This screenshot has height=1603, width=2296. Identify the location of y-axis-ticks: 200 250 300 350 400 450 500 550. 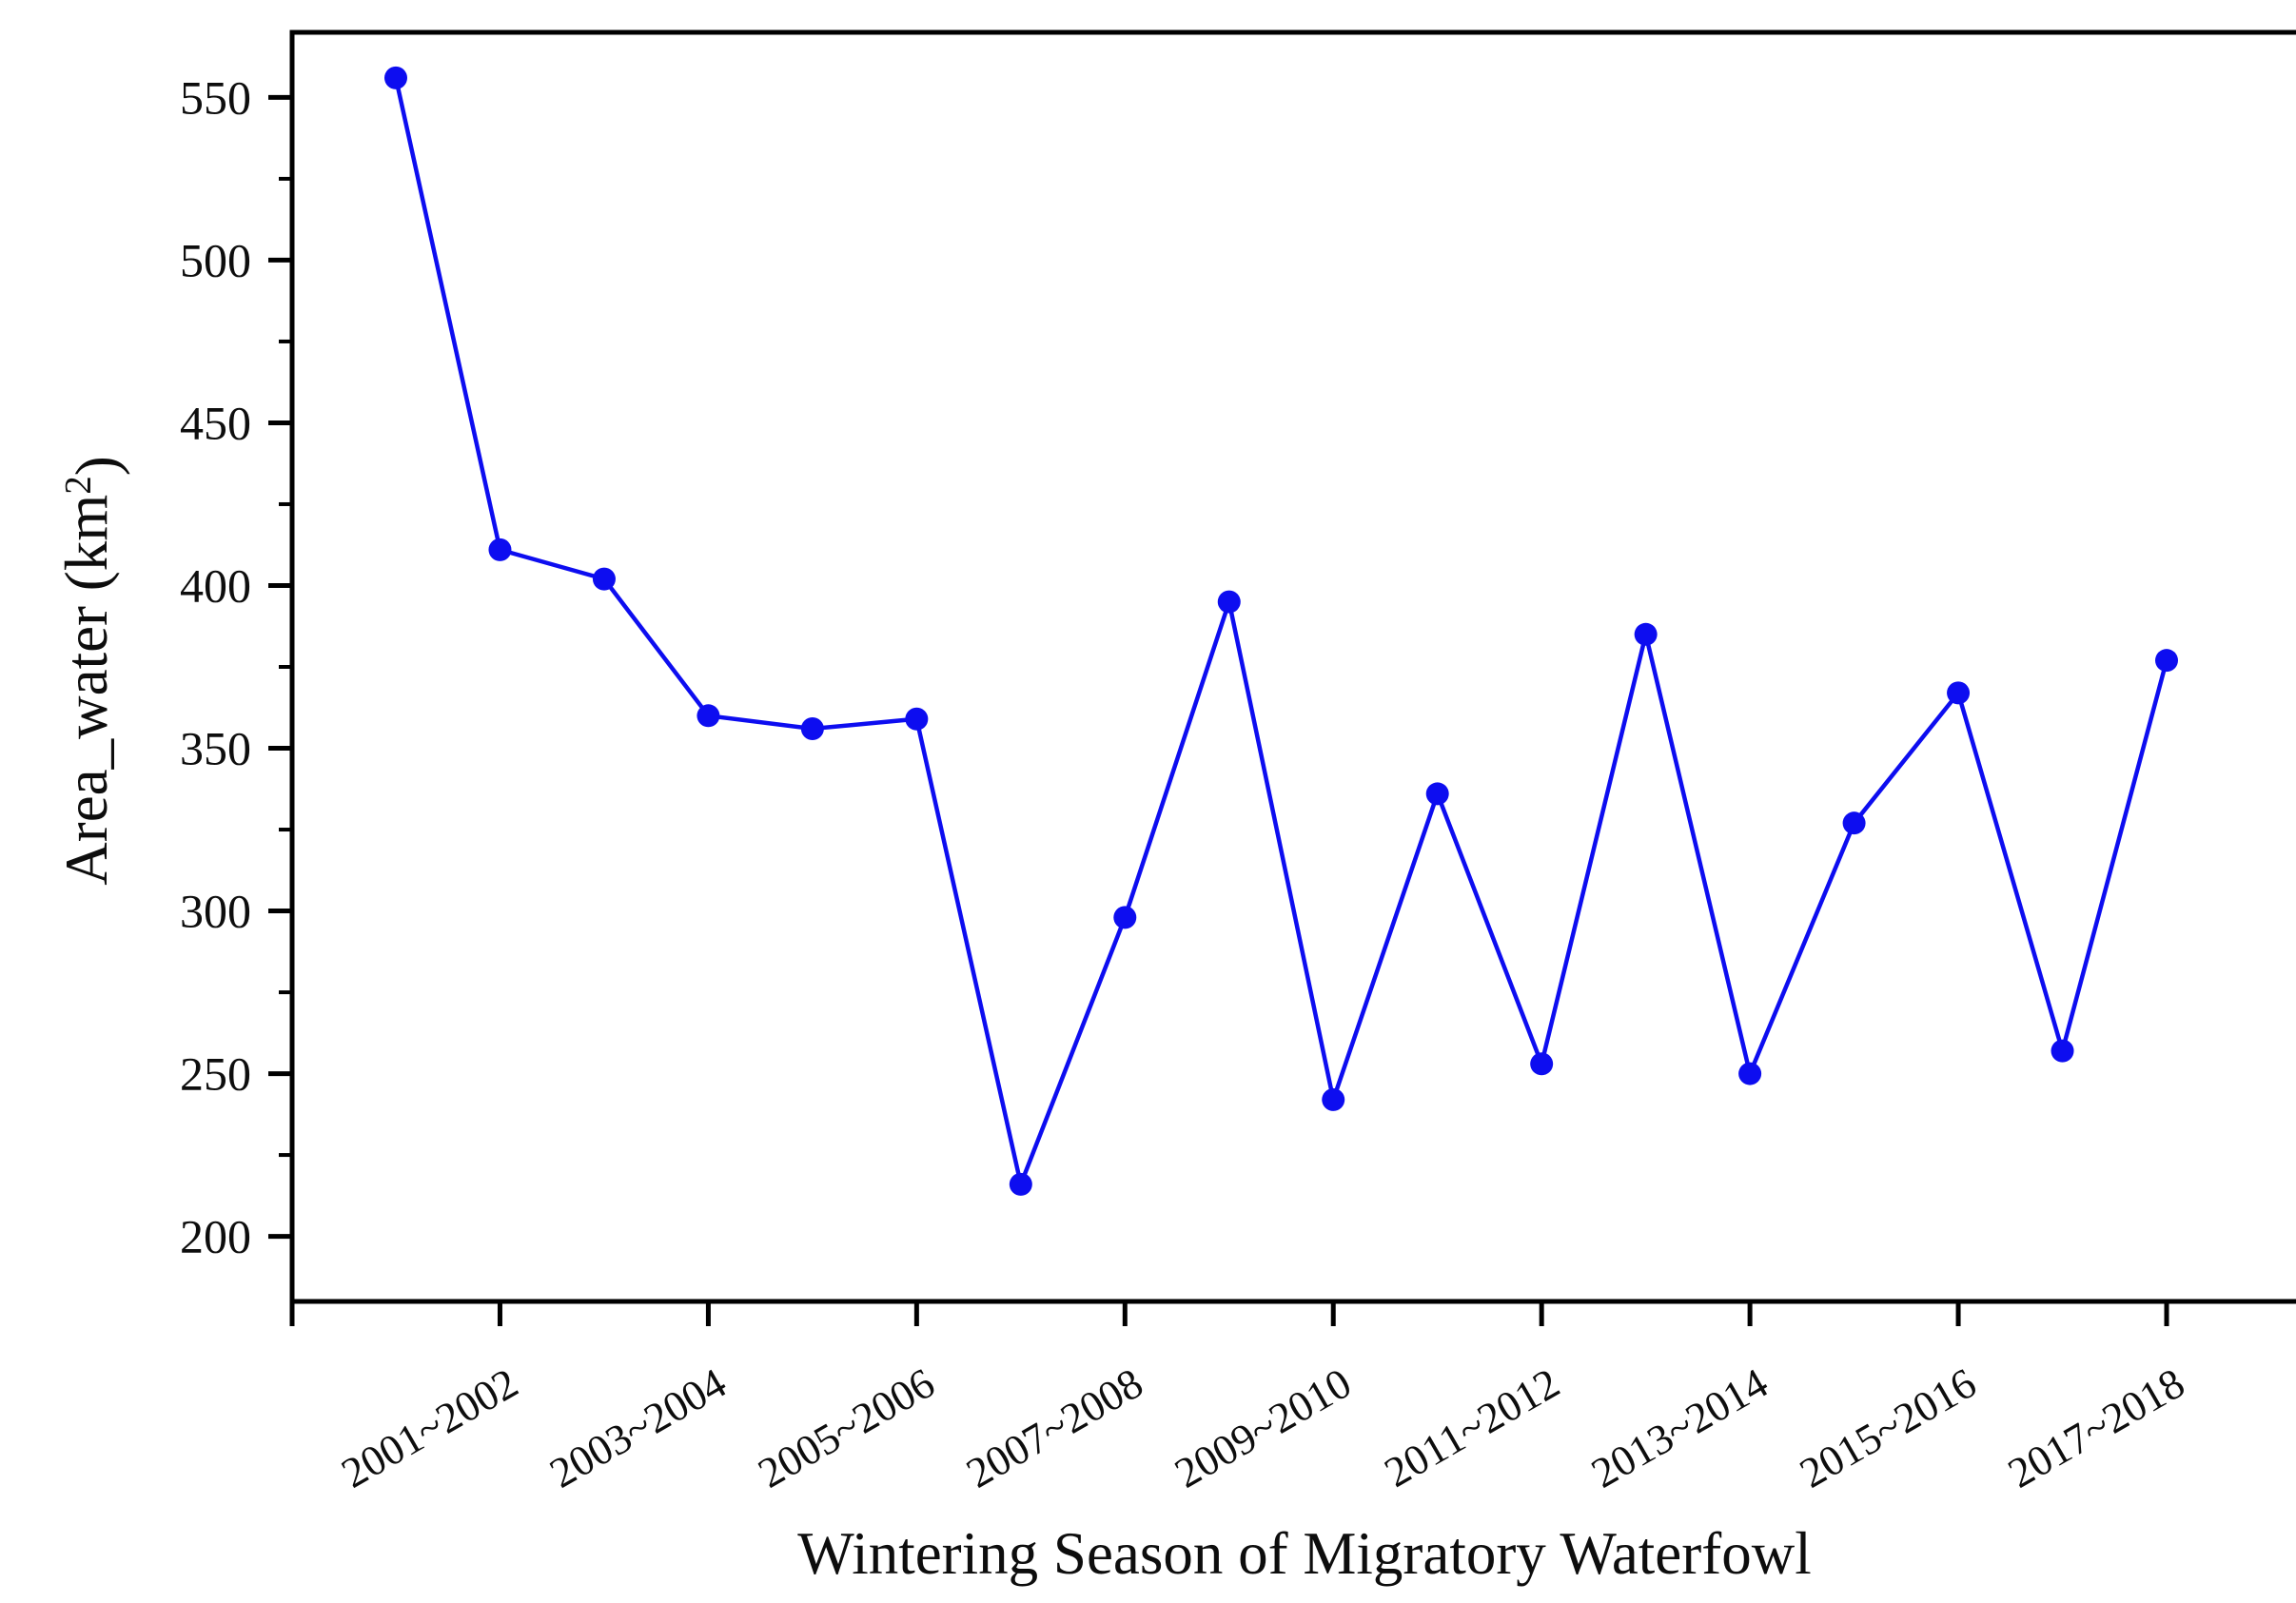
(236, 667).